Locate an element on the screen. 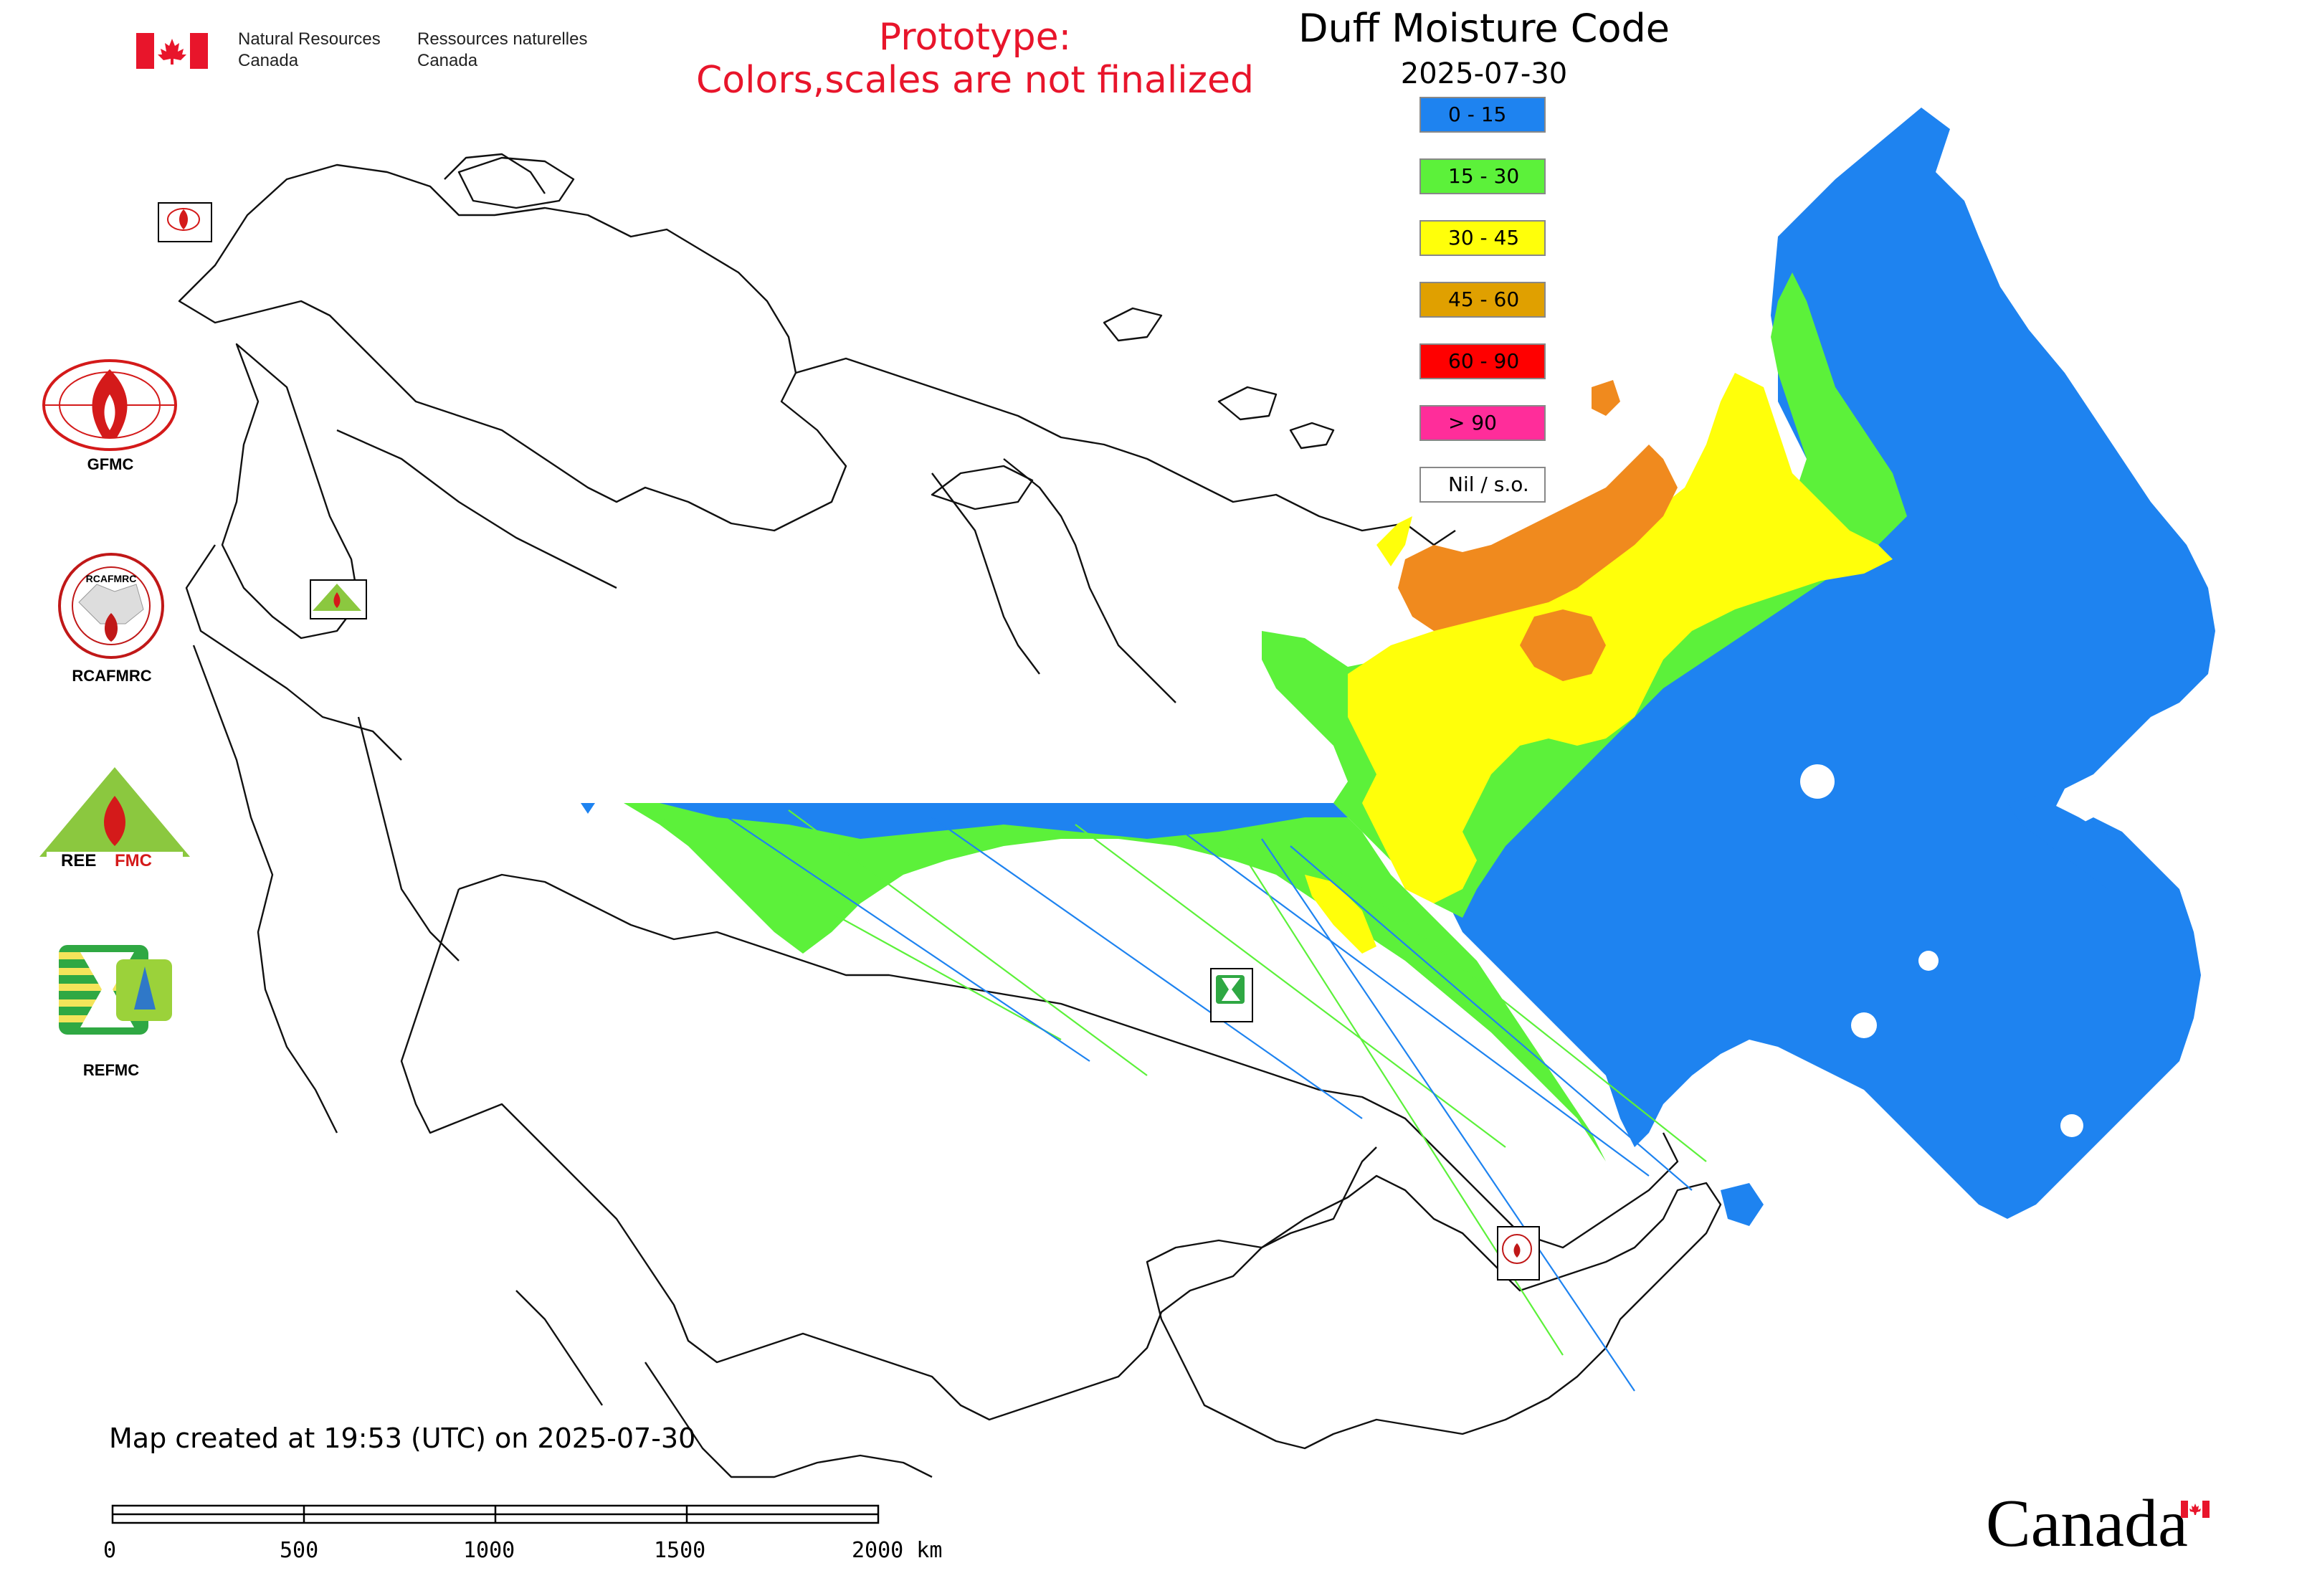 The width and height of the screenshot is (2302, 1596). gov-signature-fr: Ressources naturelles Canada is located at coordinates (517, 50).